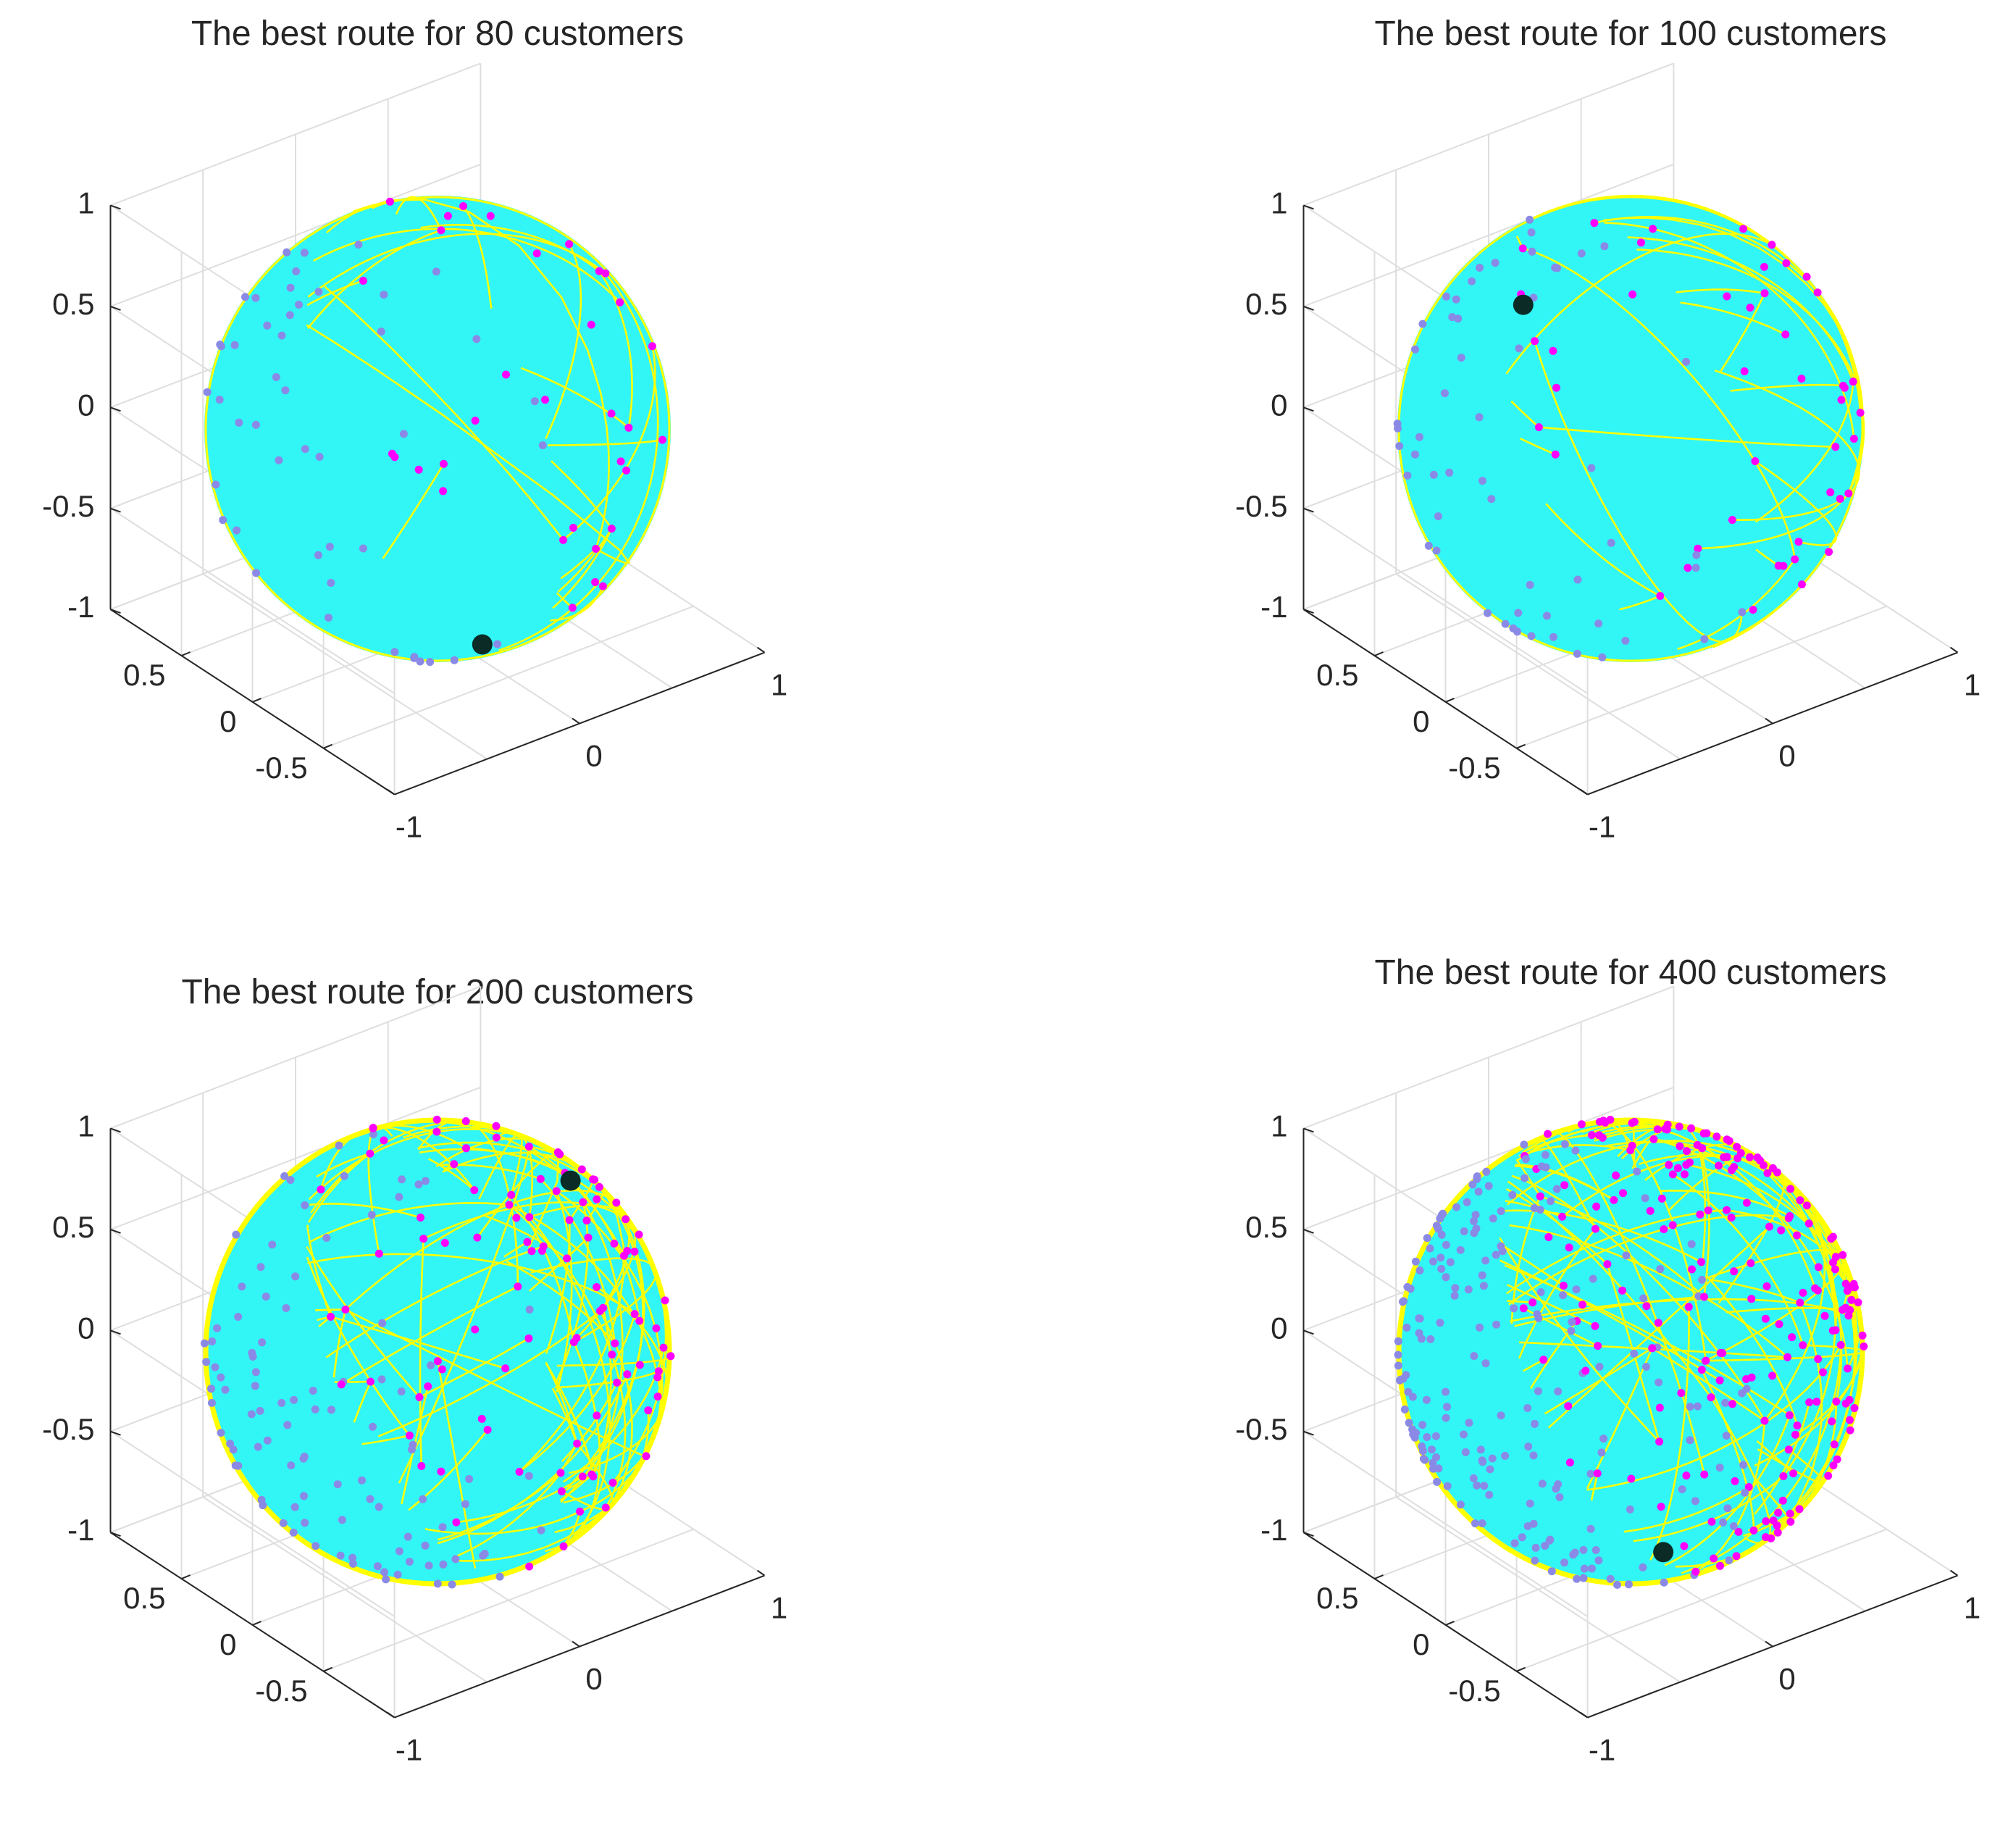 This screenshot has width=2016, height=1841. I want to click on chart-title: The best route for 400 customers, so click(1630, 972).